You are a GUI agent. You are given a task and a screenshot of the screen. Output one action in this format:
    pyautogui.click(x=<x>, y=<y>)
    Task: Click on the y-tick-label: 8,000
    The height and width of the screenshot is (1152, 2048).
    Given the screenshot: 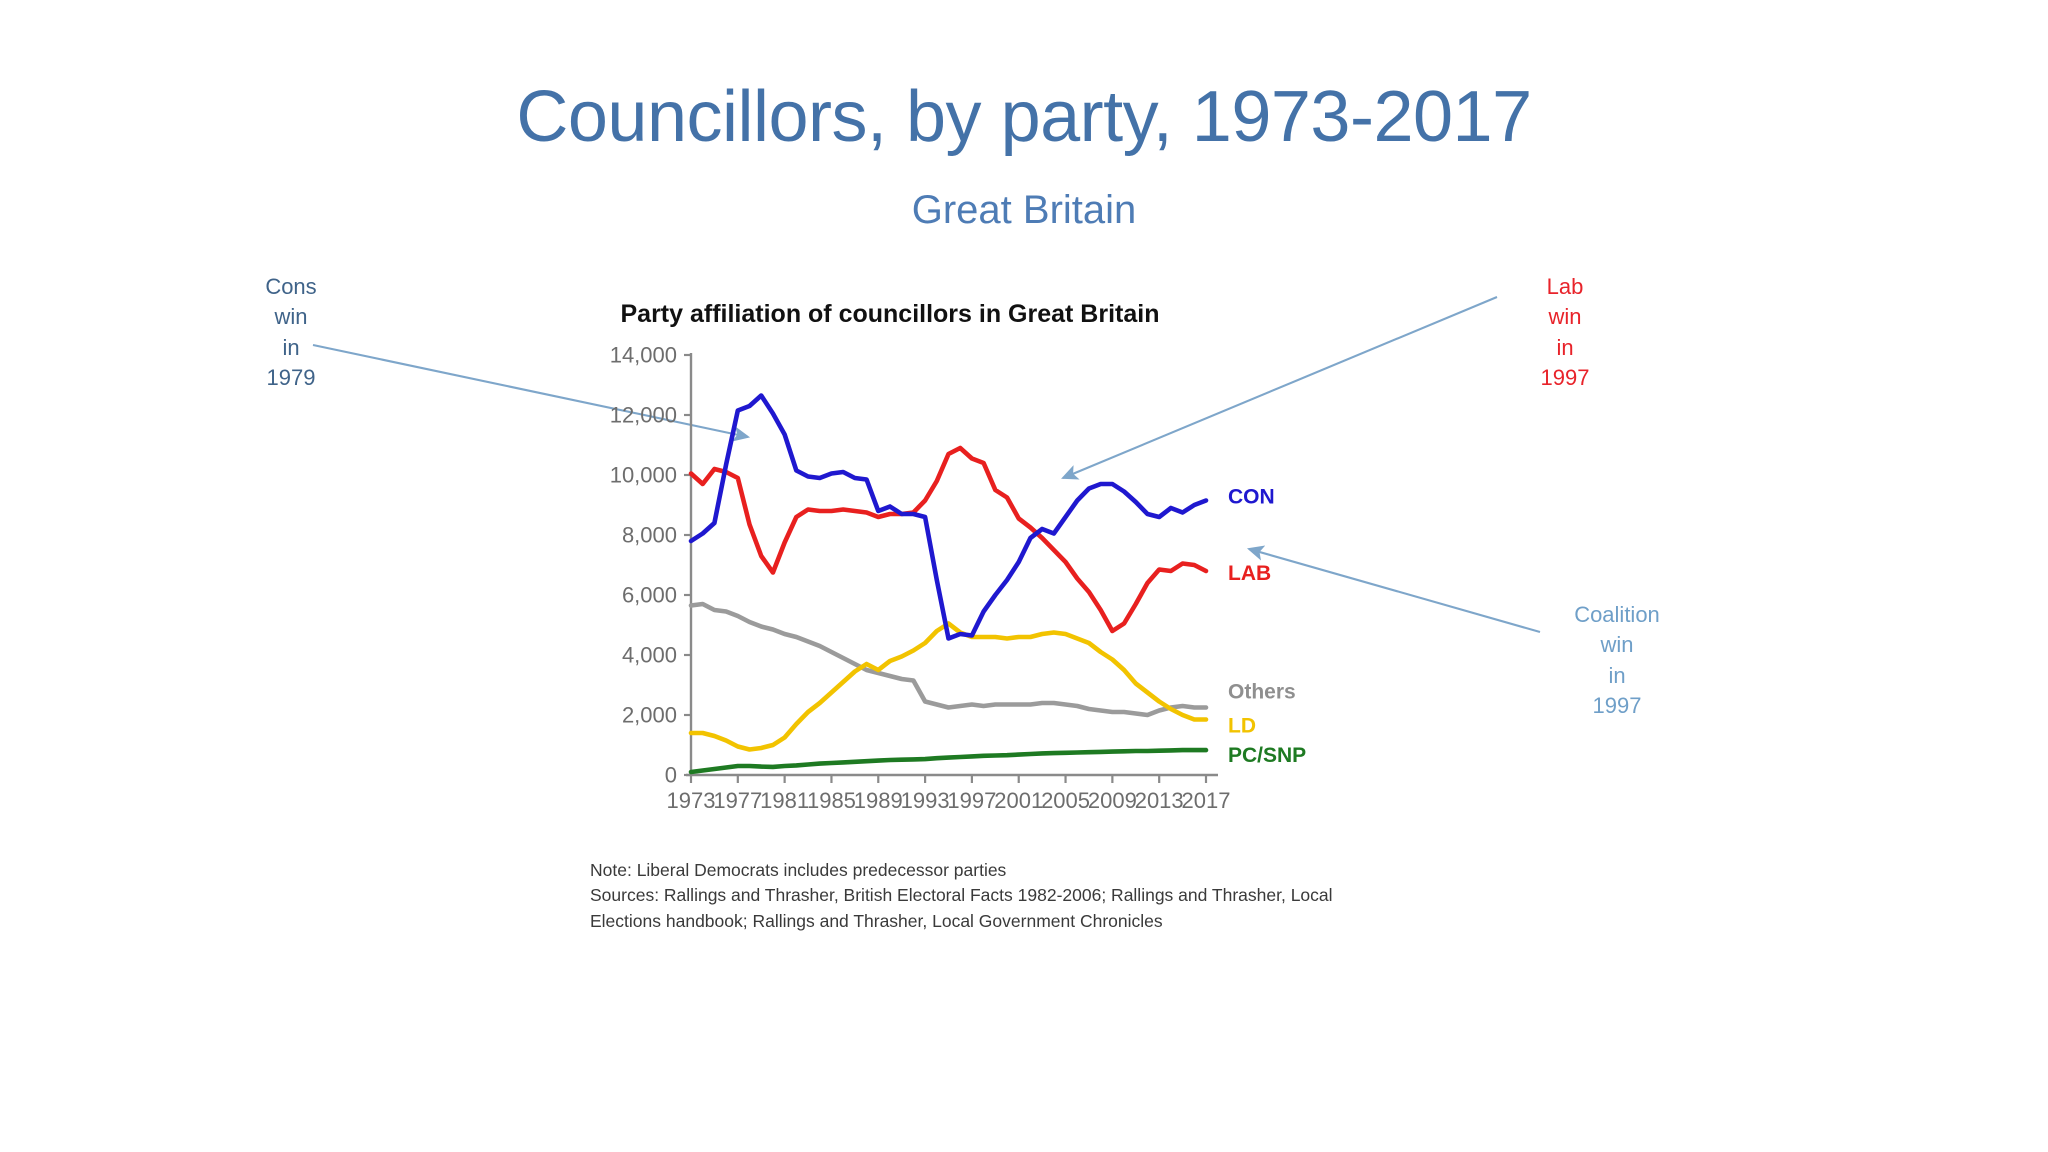 What is the action you would take?
    pyautogui.click(x=649, y=535)
    